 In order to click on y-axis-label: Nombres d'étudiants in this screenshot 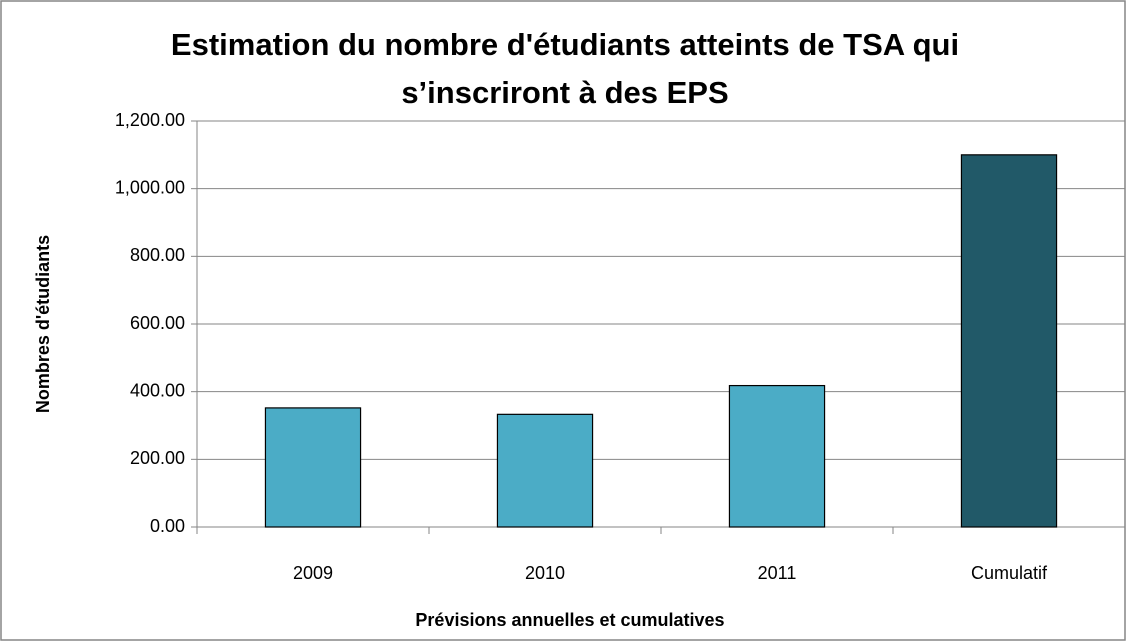, I will do `click(43, 324)`.